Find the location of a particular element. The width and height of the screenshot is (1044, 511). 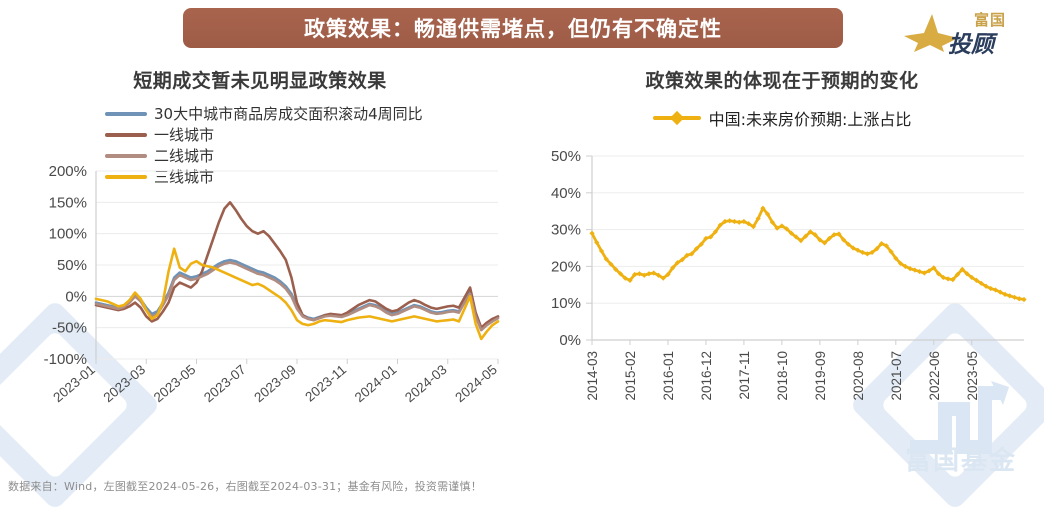

banner: 政策效果：畅通供需堵点，但仍有不确定性 is located at coordinates (513, 28).